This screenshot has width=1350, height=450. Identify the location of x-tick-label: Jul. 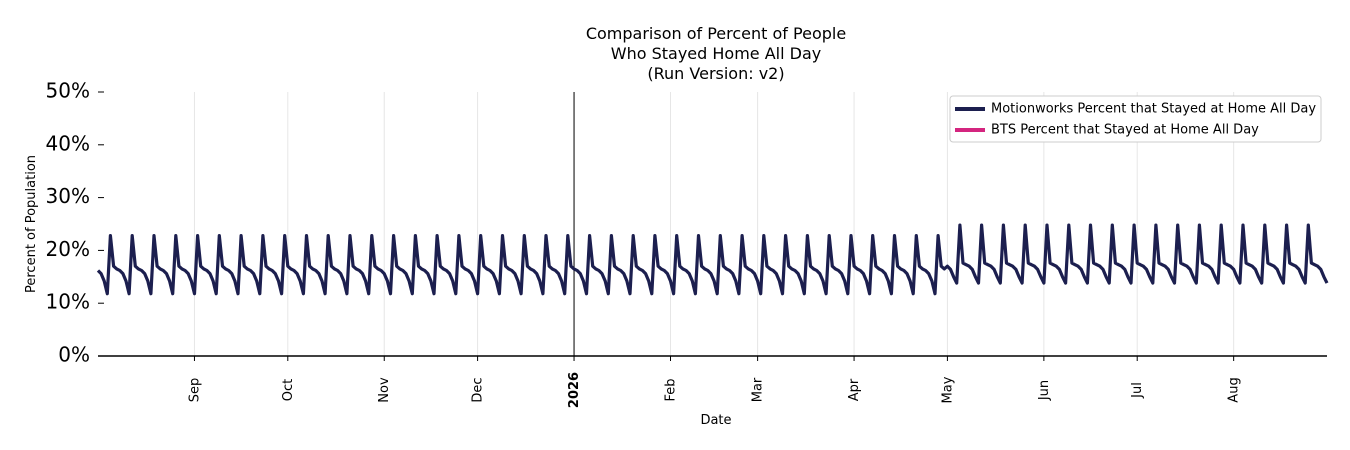
(1137, 390).